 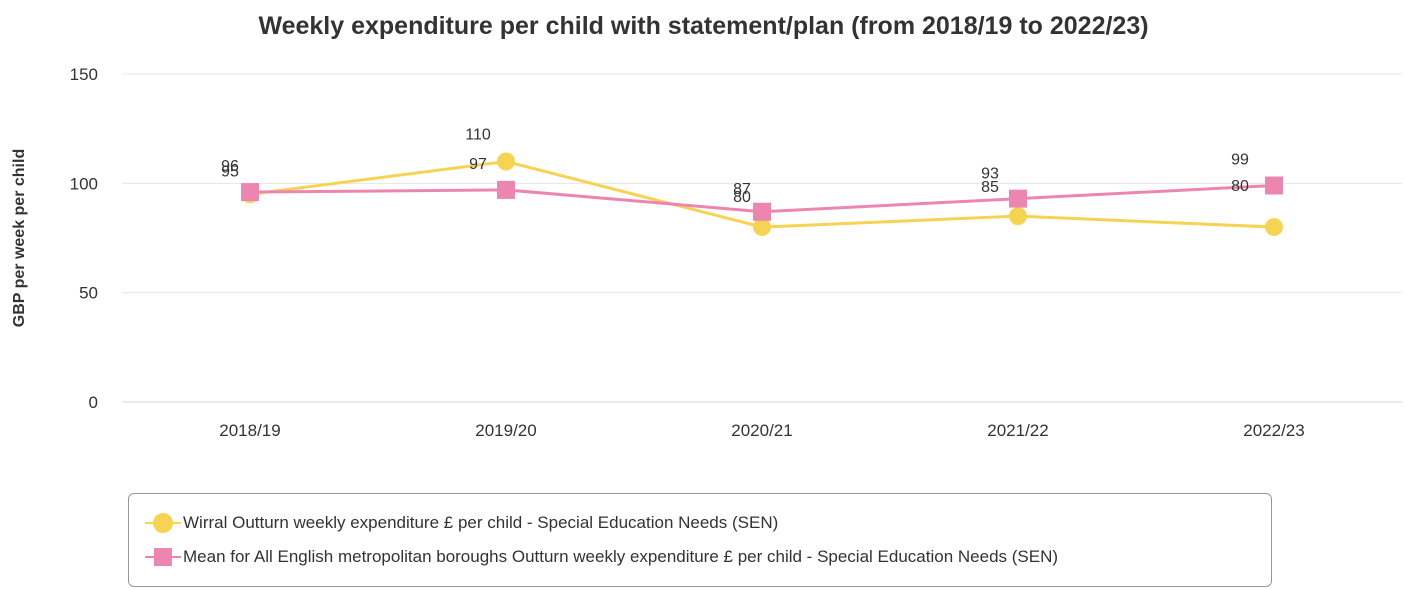 I want to click on data-label: 97, so click(x=478, y=164).